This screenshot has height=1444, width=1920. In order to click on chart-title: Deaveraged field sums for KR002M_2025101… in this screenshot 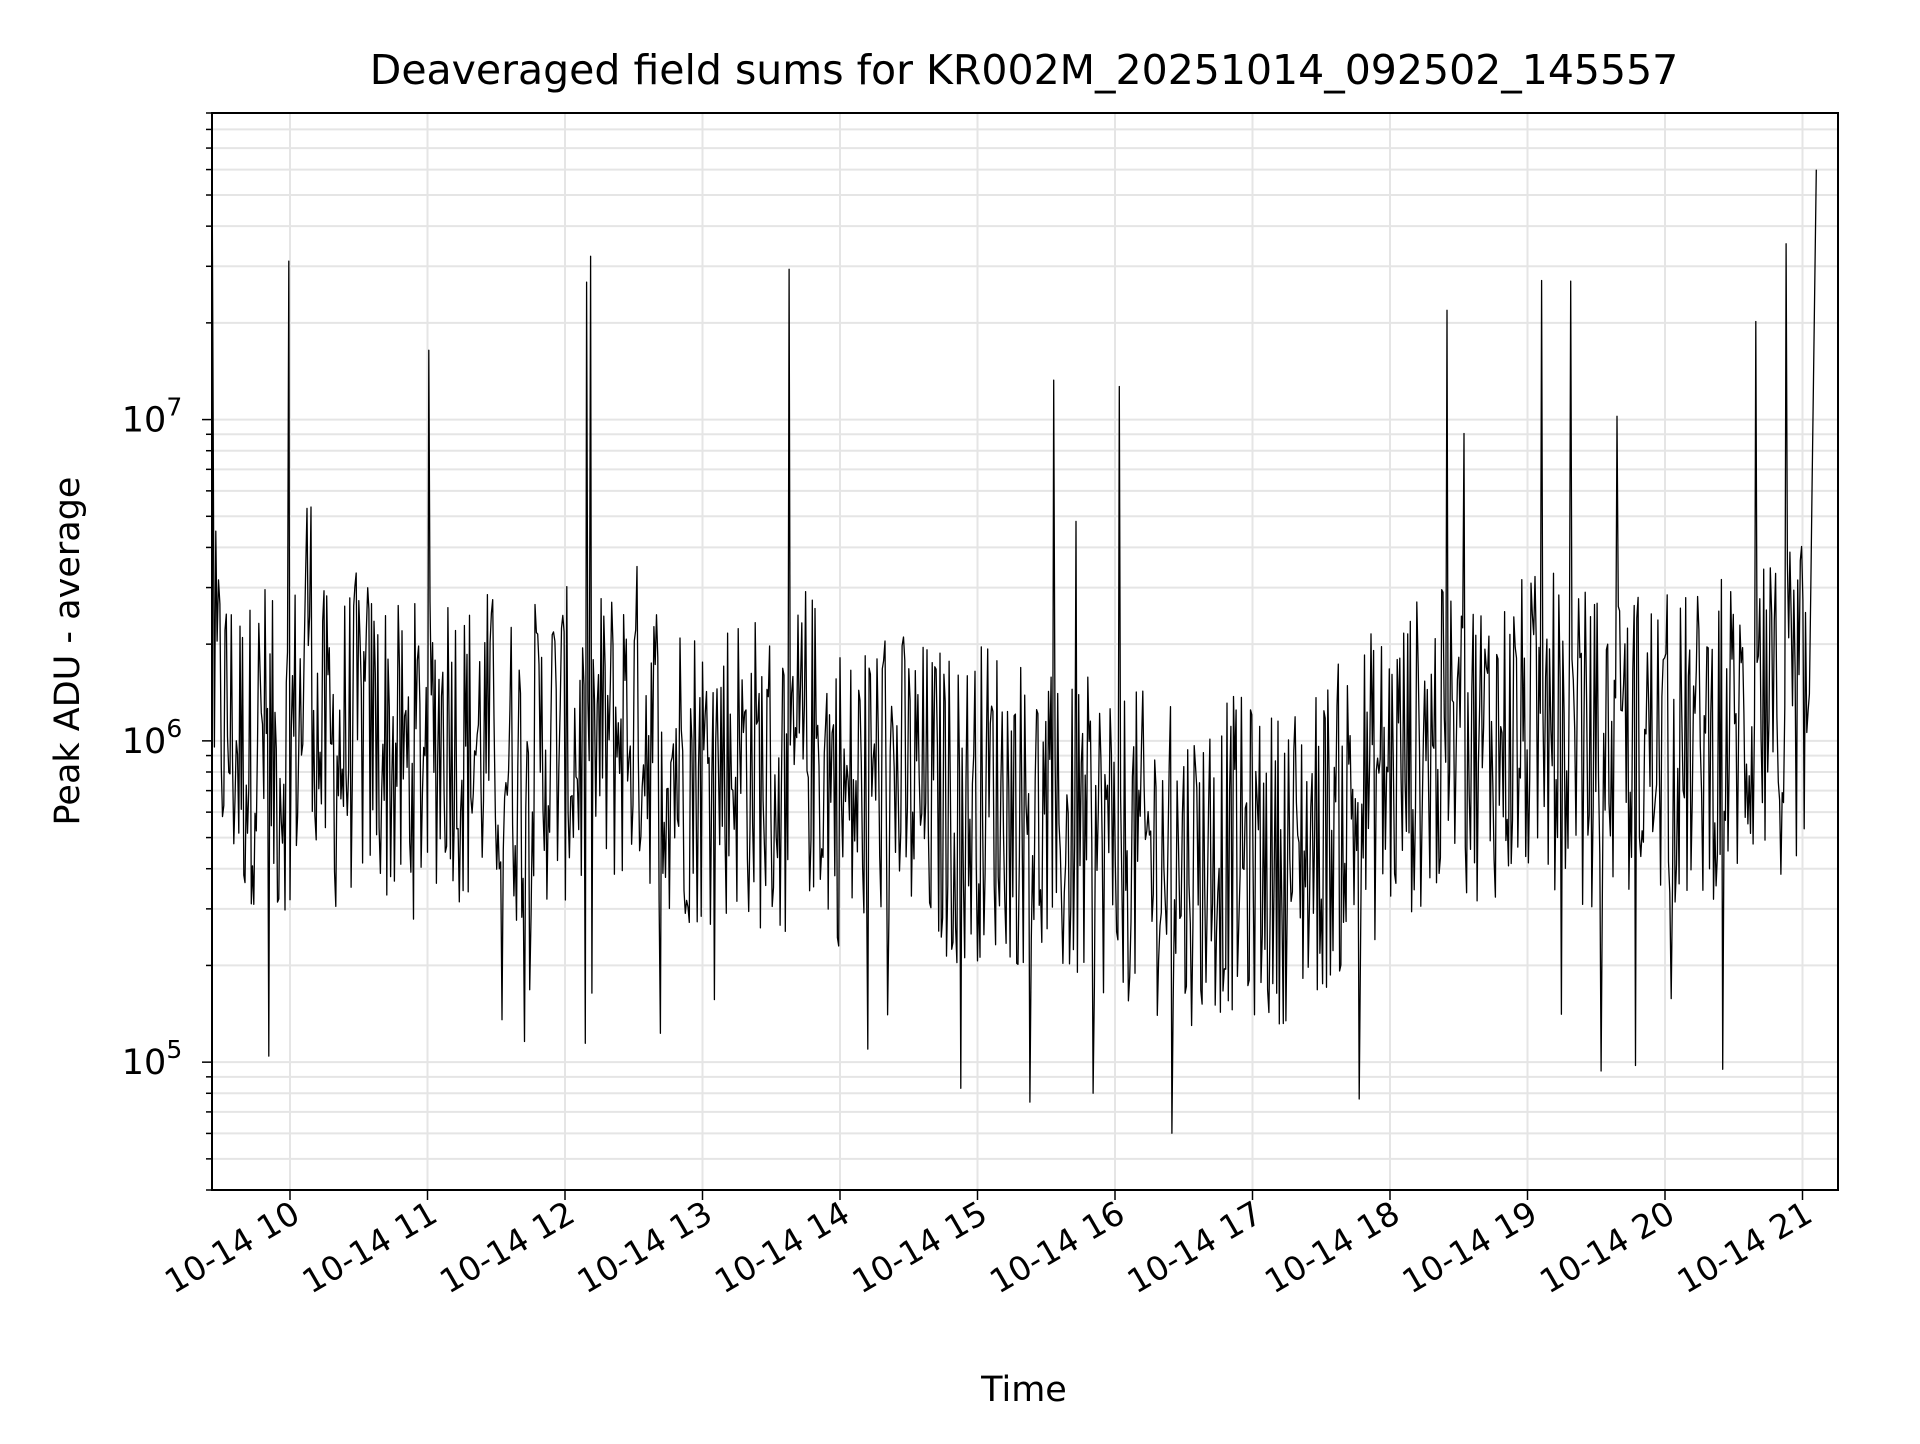, I will do `click(1024, 70)`.